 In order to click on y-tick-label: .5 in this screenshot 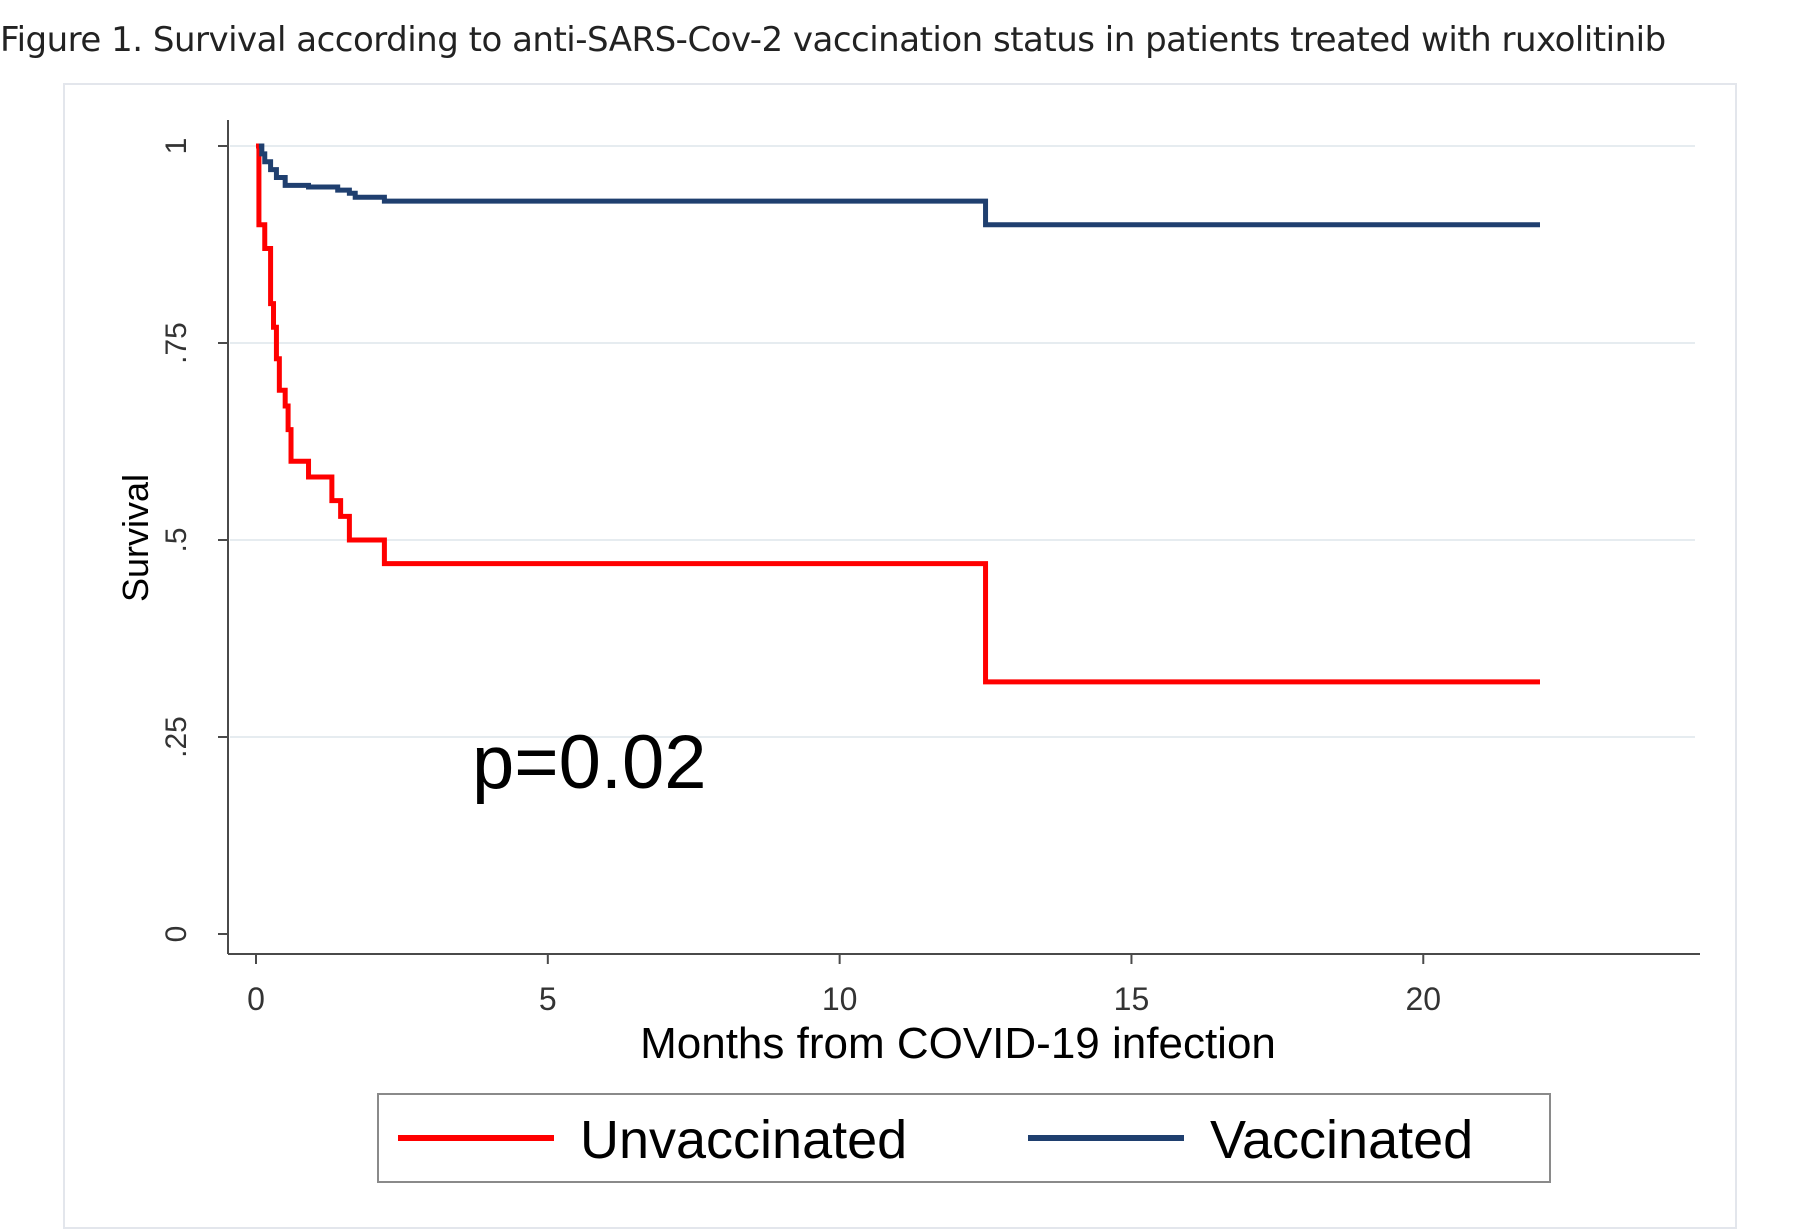, I will do `click(176, 539)`.